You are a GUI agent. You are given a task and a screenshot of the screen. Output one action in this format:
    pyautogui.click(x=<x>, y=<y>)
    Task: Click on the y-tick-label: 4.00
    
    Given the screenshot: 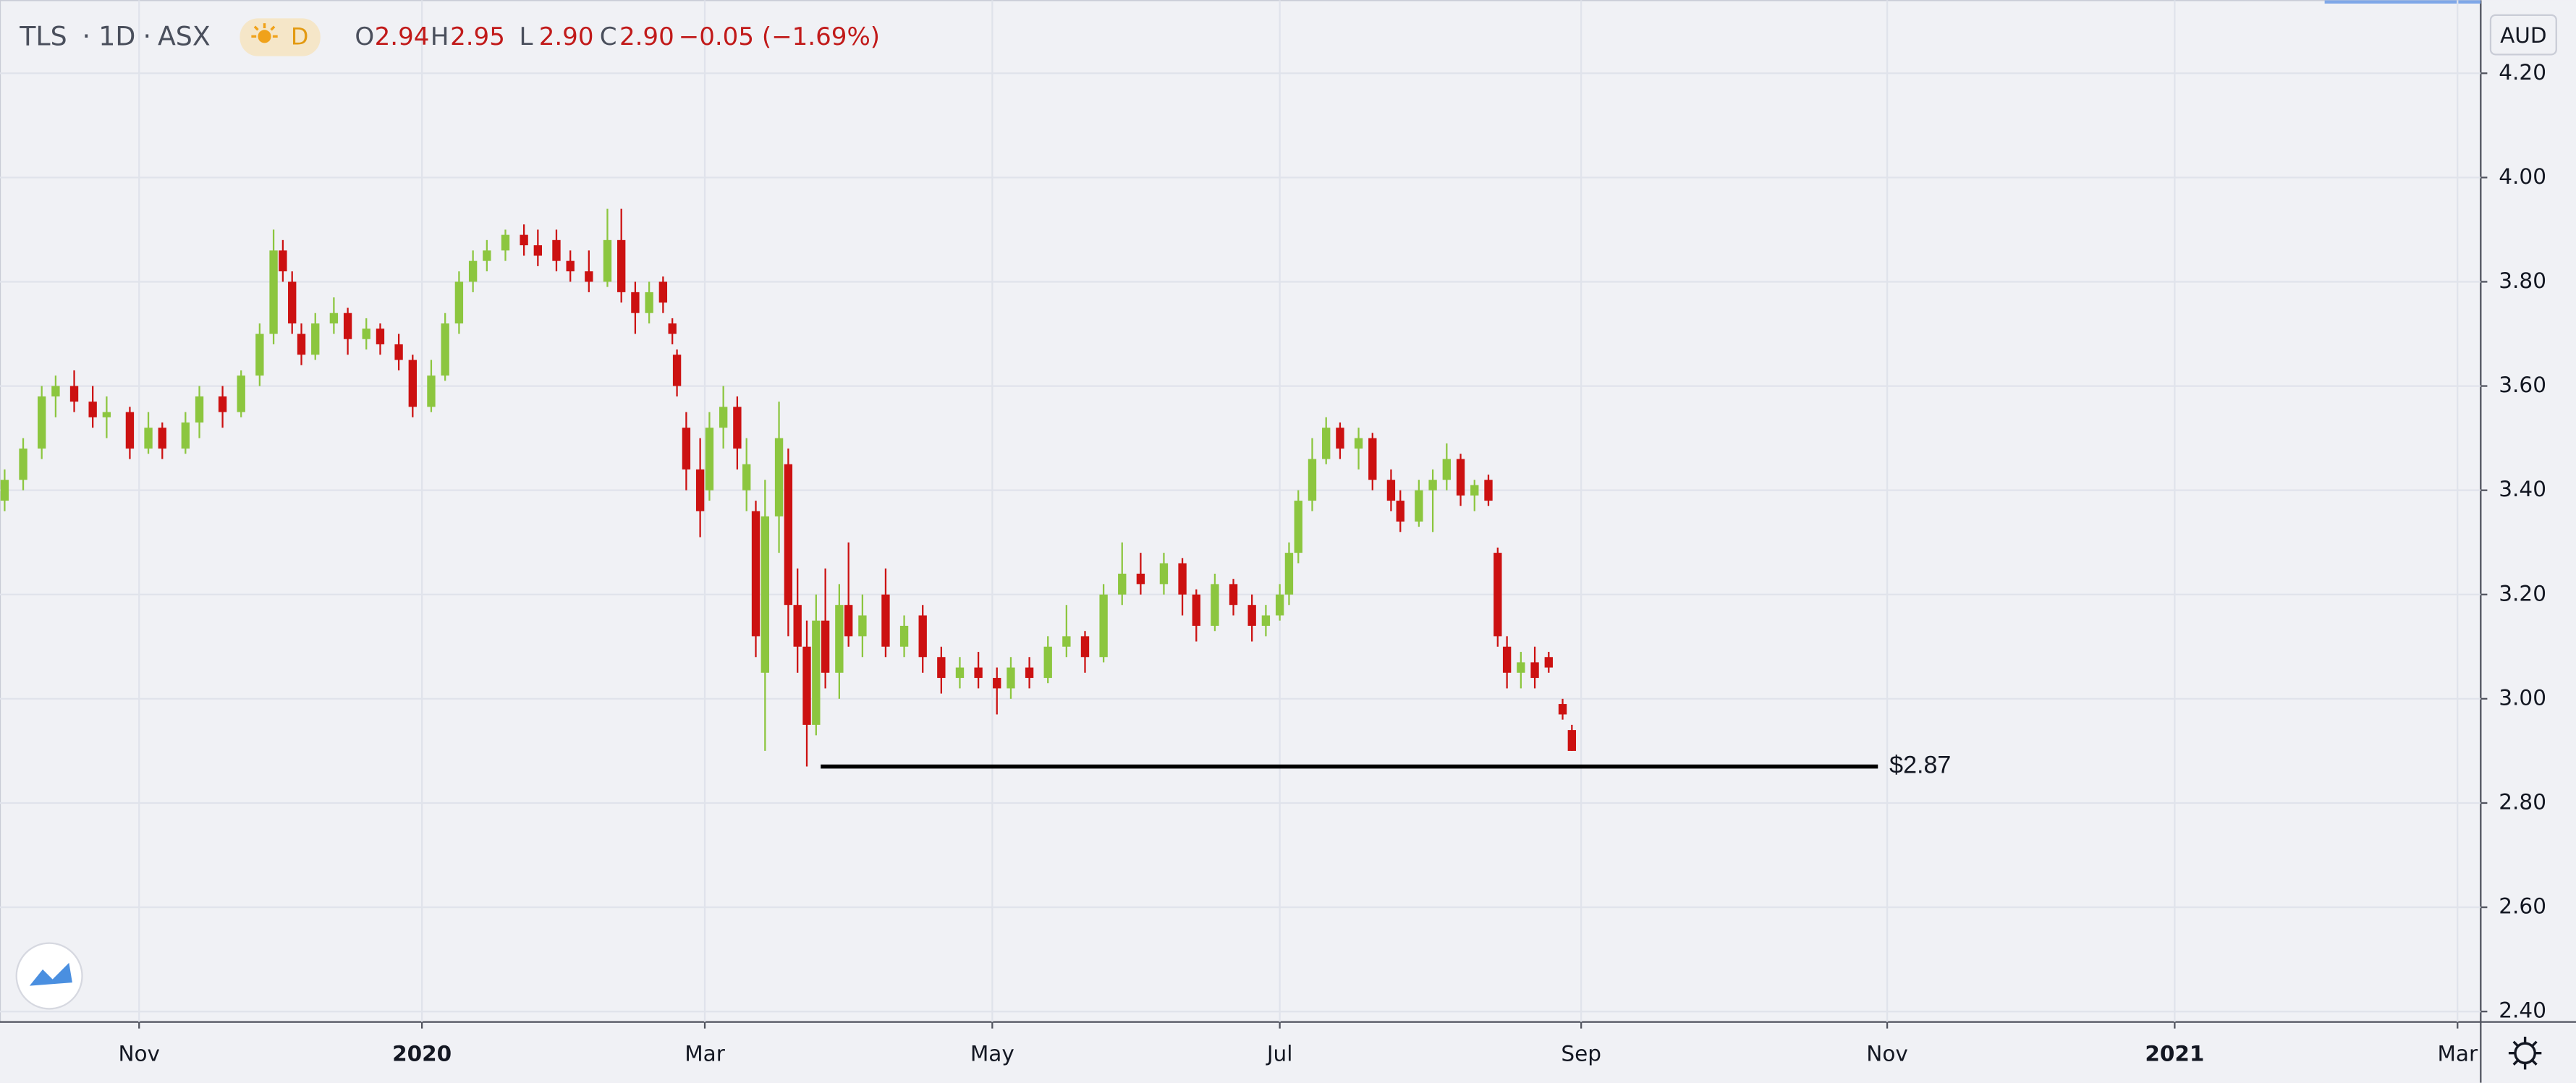 What is the action you would take?
    pyautogui.click(x=2522, y=176)
    